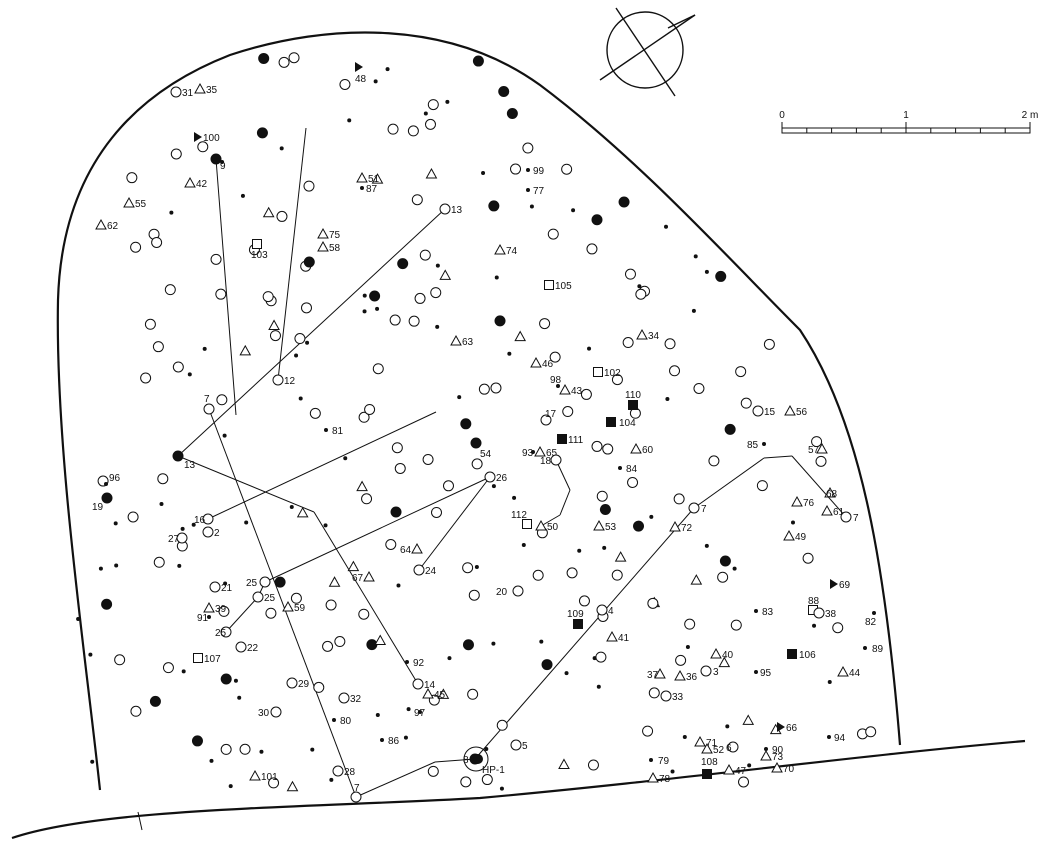 The height and width of the screenshot is (845, 1043). I want to click on feature-label: 105, so click(563, 286).